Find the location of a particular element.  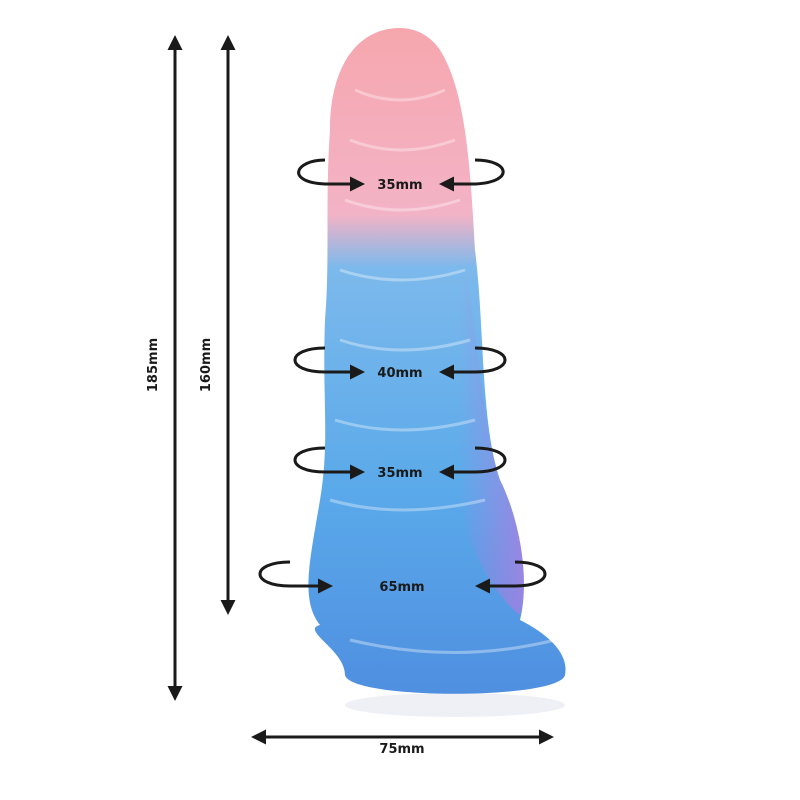

circumference-arrow-2-right is located at coordinates (473, 363).